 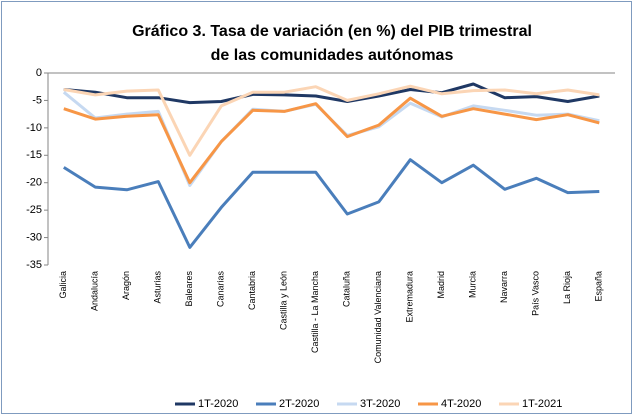 I want to click on x-tick-label: Galicia, so click(x=63, y=285).